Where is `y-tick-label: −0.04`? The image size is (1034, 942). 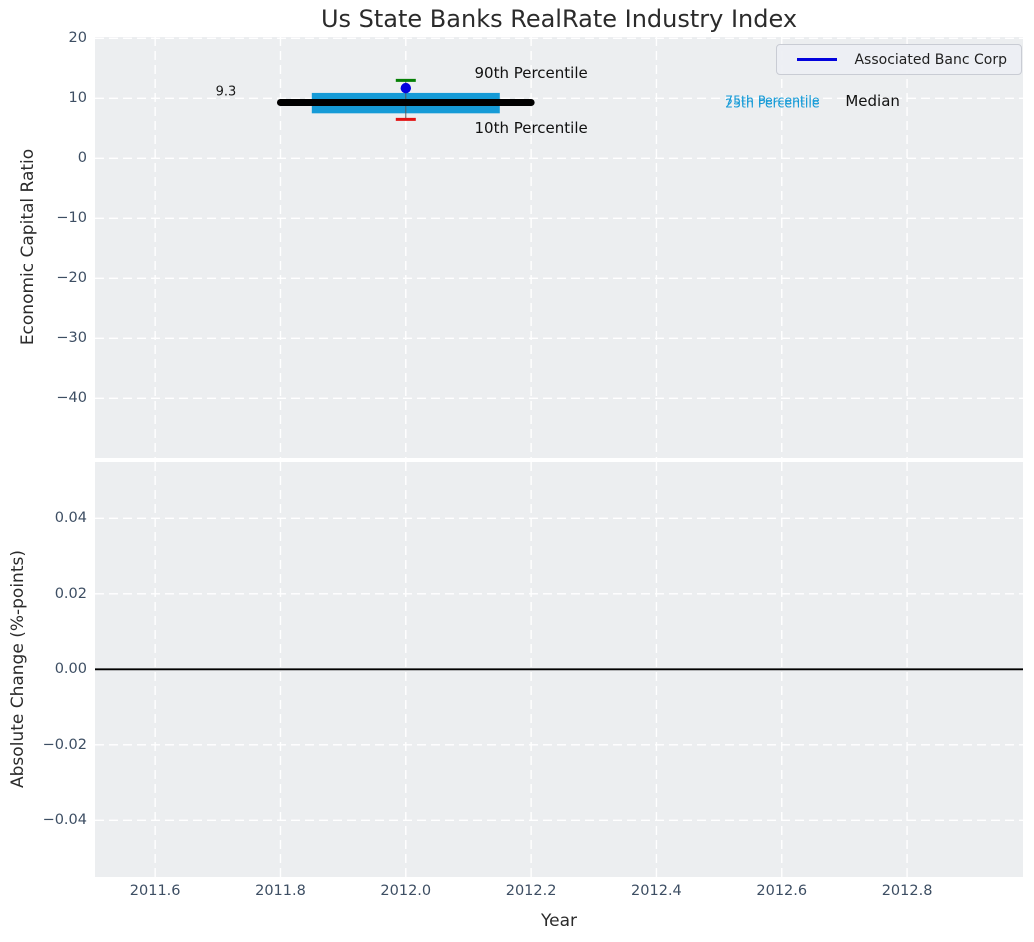
y-tick-label: −0.04 is located at coordinates (64, 820).